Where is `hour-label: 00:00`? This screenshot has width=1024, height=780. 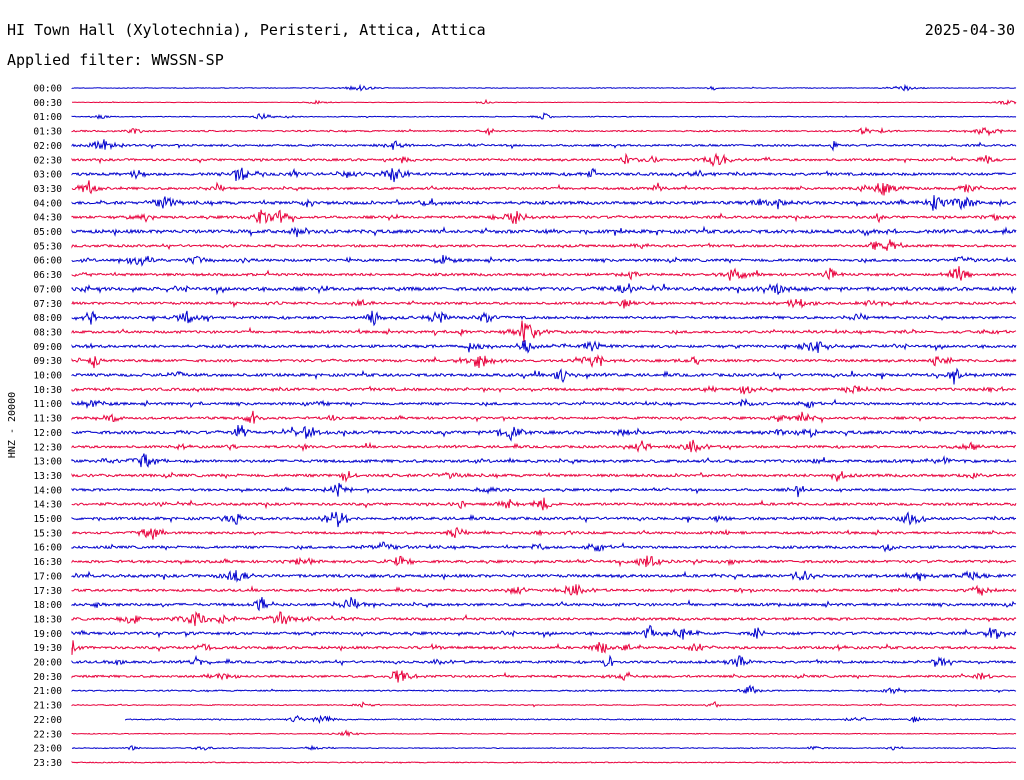
hour-label: 00:00 is located at coordinates (47, 89).